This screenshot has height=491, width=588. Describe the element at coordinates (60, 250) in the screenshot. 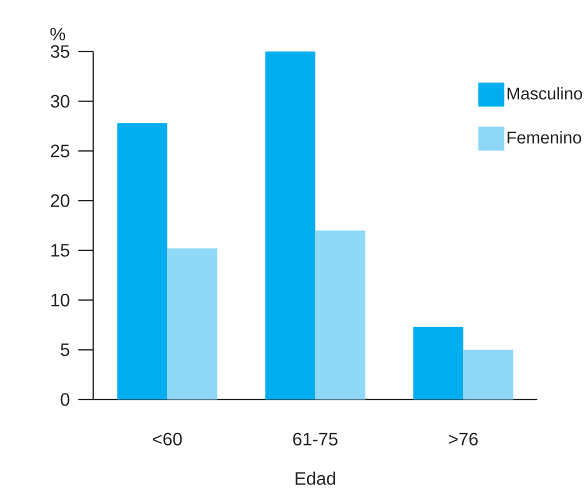

I see `y-tick-label: 15` at that location.